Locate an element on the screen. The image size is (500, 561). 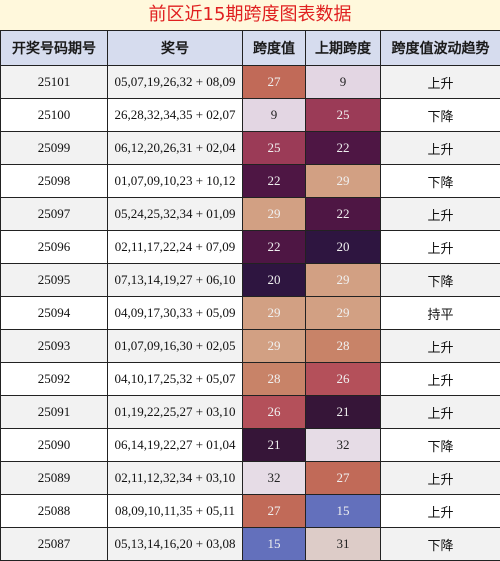
table-row: 25097 05,24,25,32,34 + 01,09 29 22 上升 is located at coordinates (250, 214).